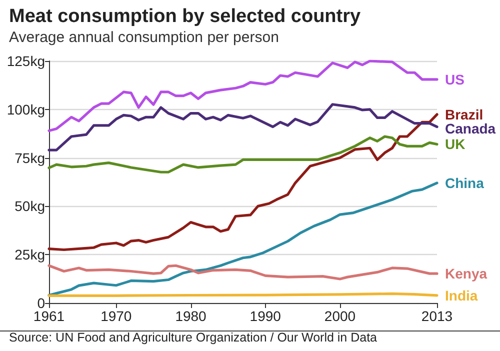 The image size is (500, 351). Describe the element at coordinates (185, 16) in the screenshot. I see `chart-title: Meat consumption by selected country` at that location.